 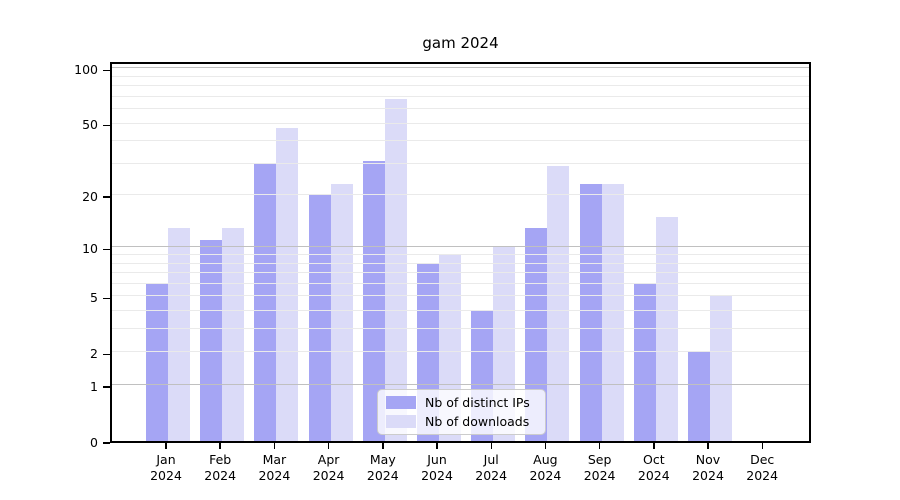 I want to click on x-tick-label-aug: Aug 2024, so click(x=545, y=467).